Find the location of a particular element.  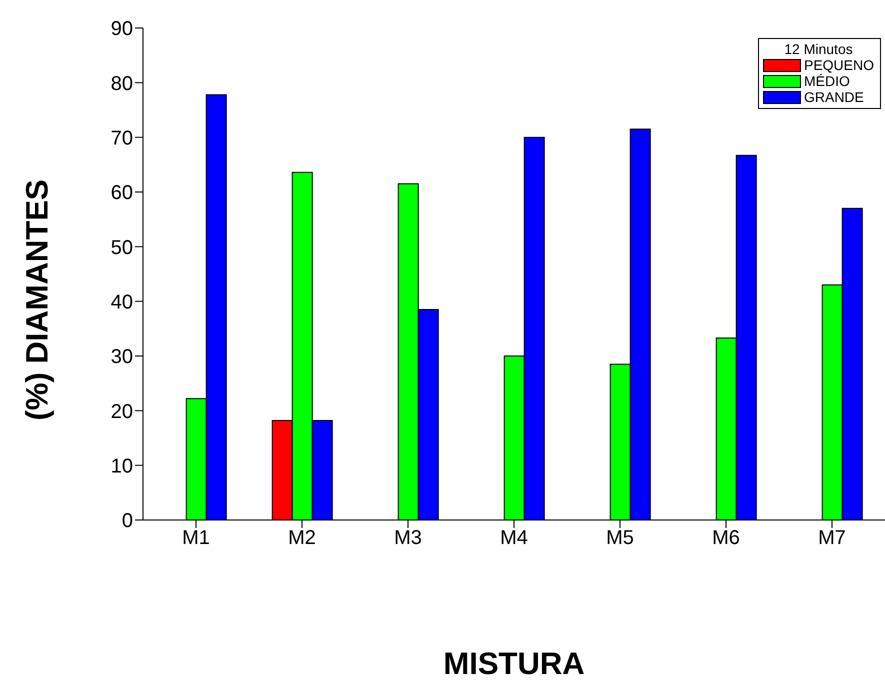

x-tick-label: M5 is located at coordinates (620, 538).